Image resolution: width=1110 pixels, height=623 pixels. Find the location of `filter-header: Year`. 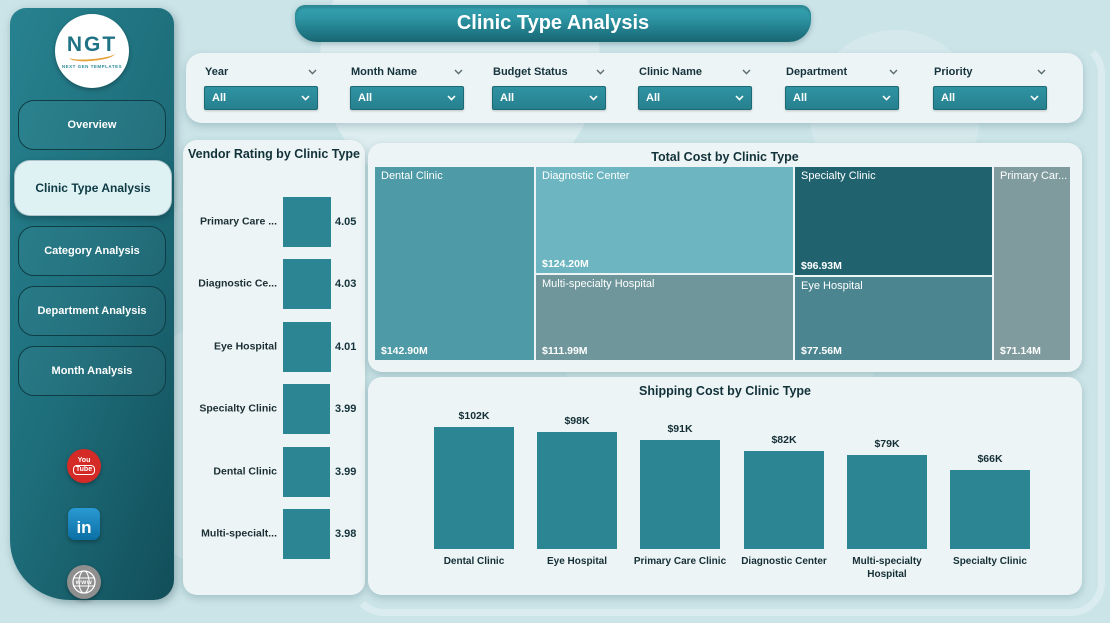

filter-header: Year is located at coordinates (261, 72).